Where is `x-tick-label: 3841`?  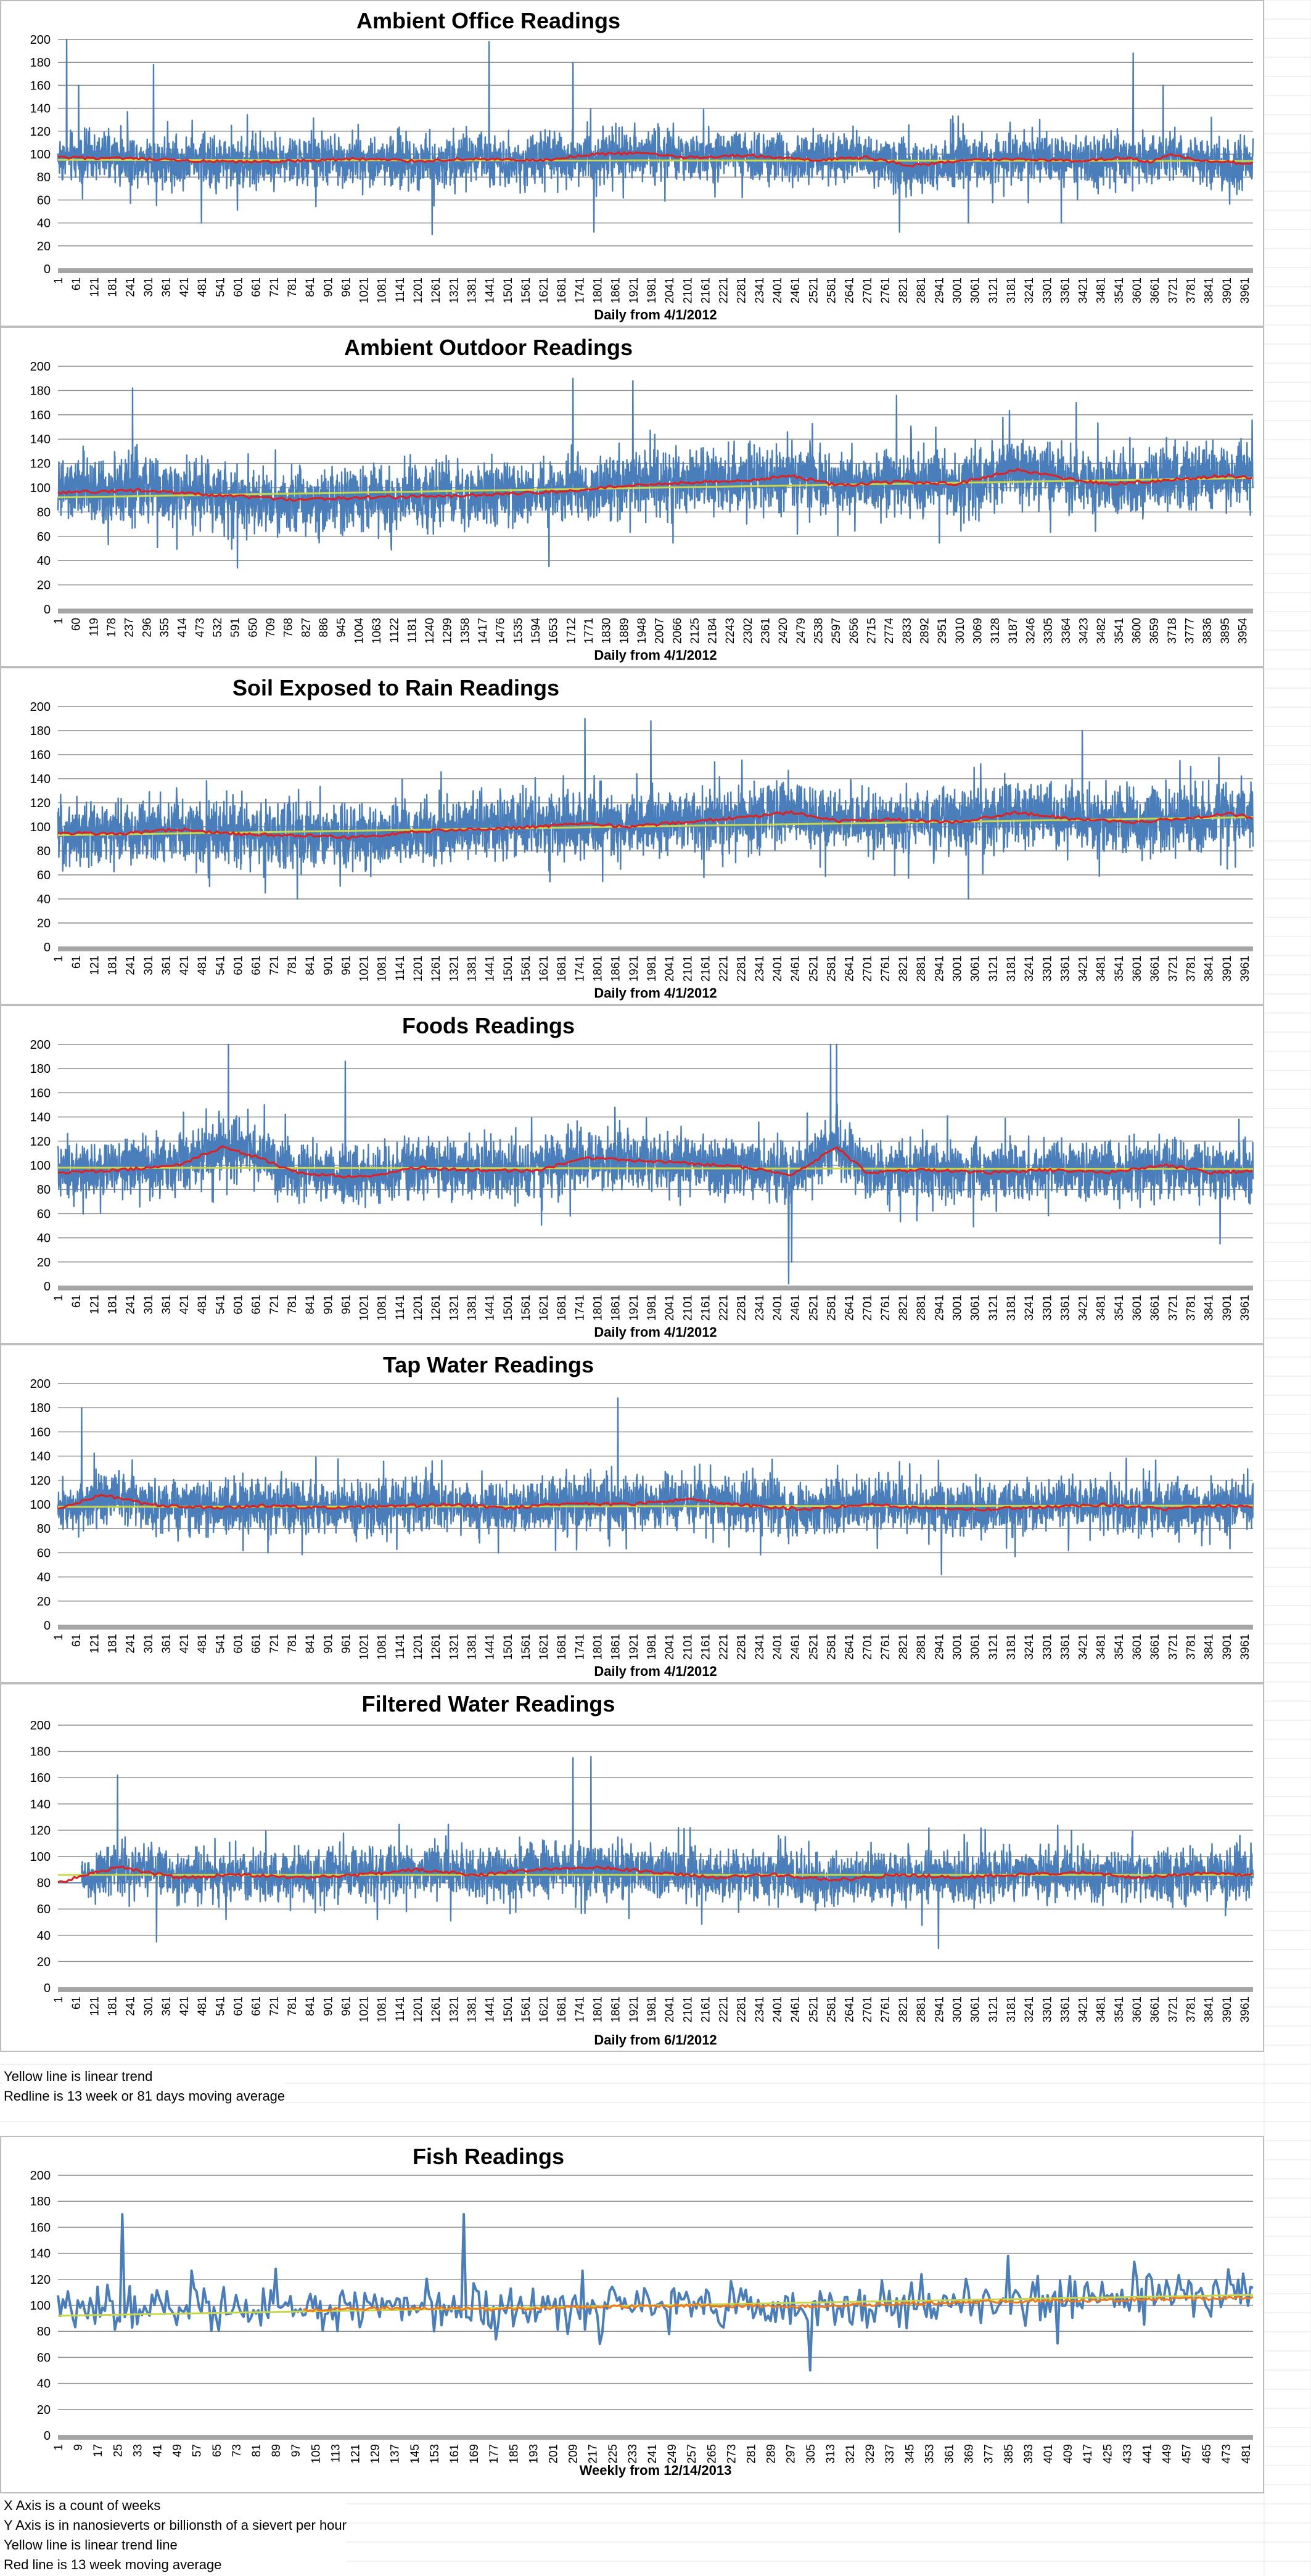 x-tick-label: 3841 is located at coordinates (1210, 2009).